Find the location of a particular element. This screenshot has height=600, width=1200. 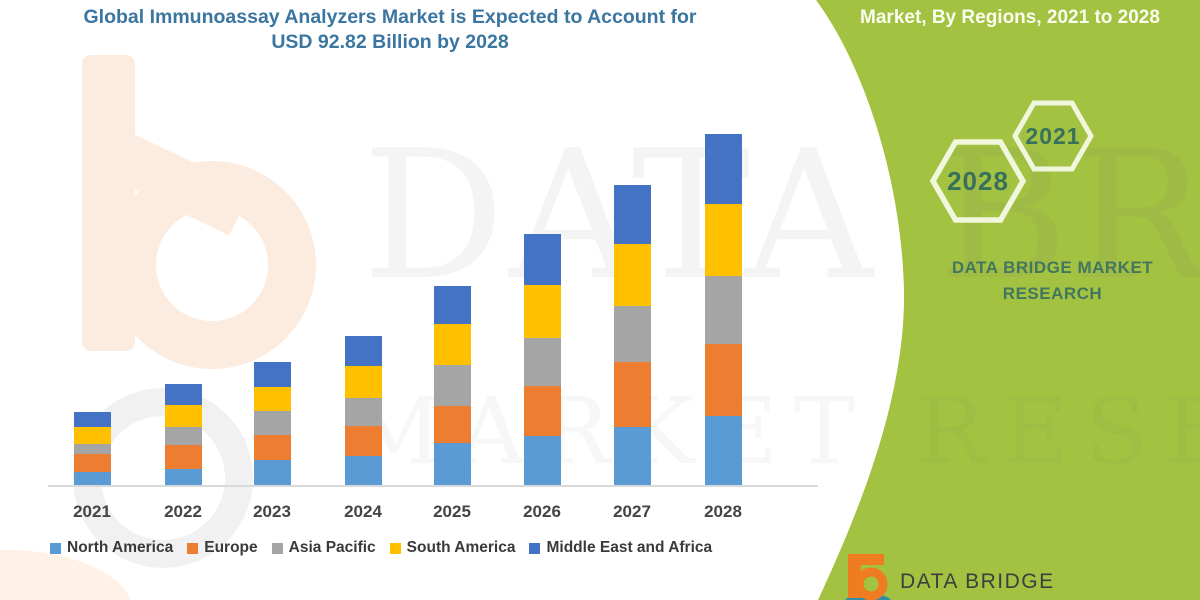

x-axis-label: 2028 is located at coordinates (723, 511).